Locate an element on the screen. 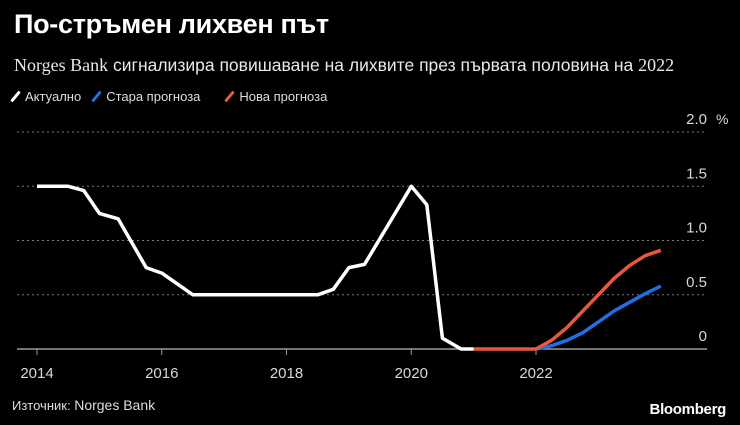  y-tick-label: 0 is located at coordinates (703, 336).